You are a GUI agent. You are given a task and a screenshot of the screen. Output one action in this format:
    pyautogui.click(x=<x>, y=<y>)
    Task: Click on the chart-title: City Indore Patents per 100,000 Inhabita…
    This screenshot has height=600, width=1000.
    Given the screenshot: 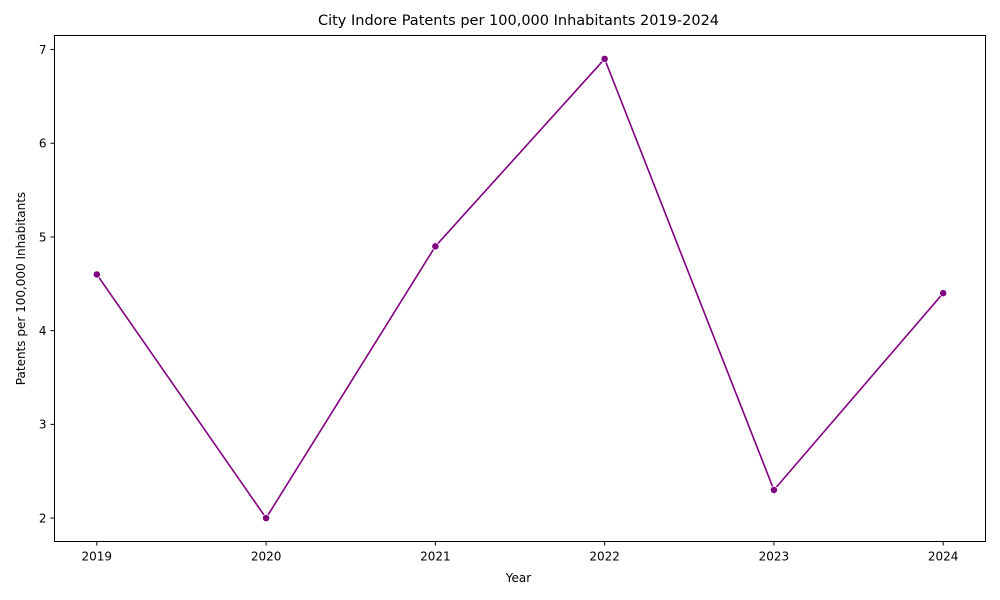 What is the action you would take?
    pyautogui.click(x=518, y=21)
    